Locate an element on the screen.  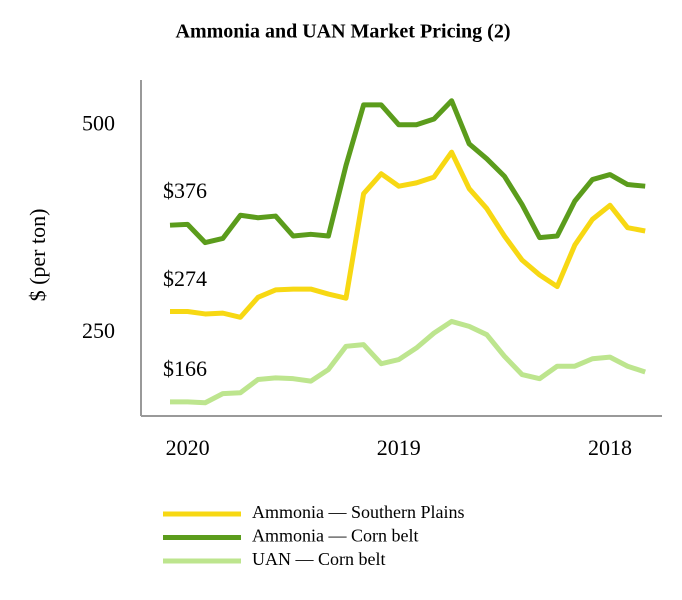
annotation: $166 is located at coordinates (185, 368).